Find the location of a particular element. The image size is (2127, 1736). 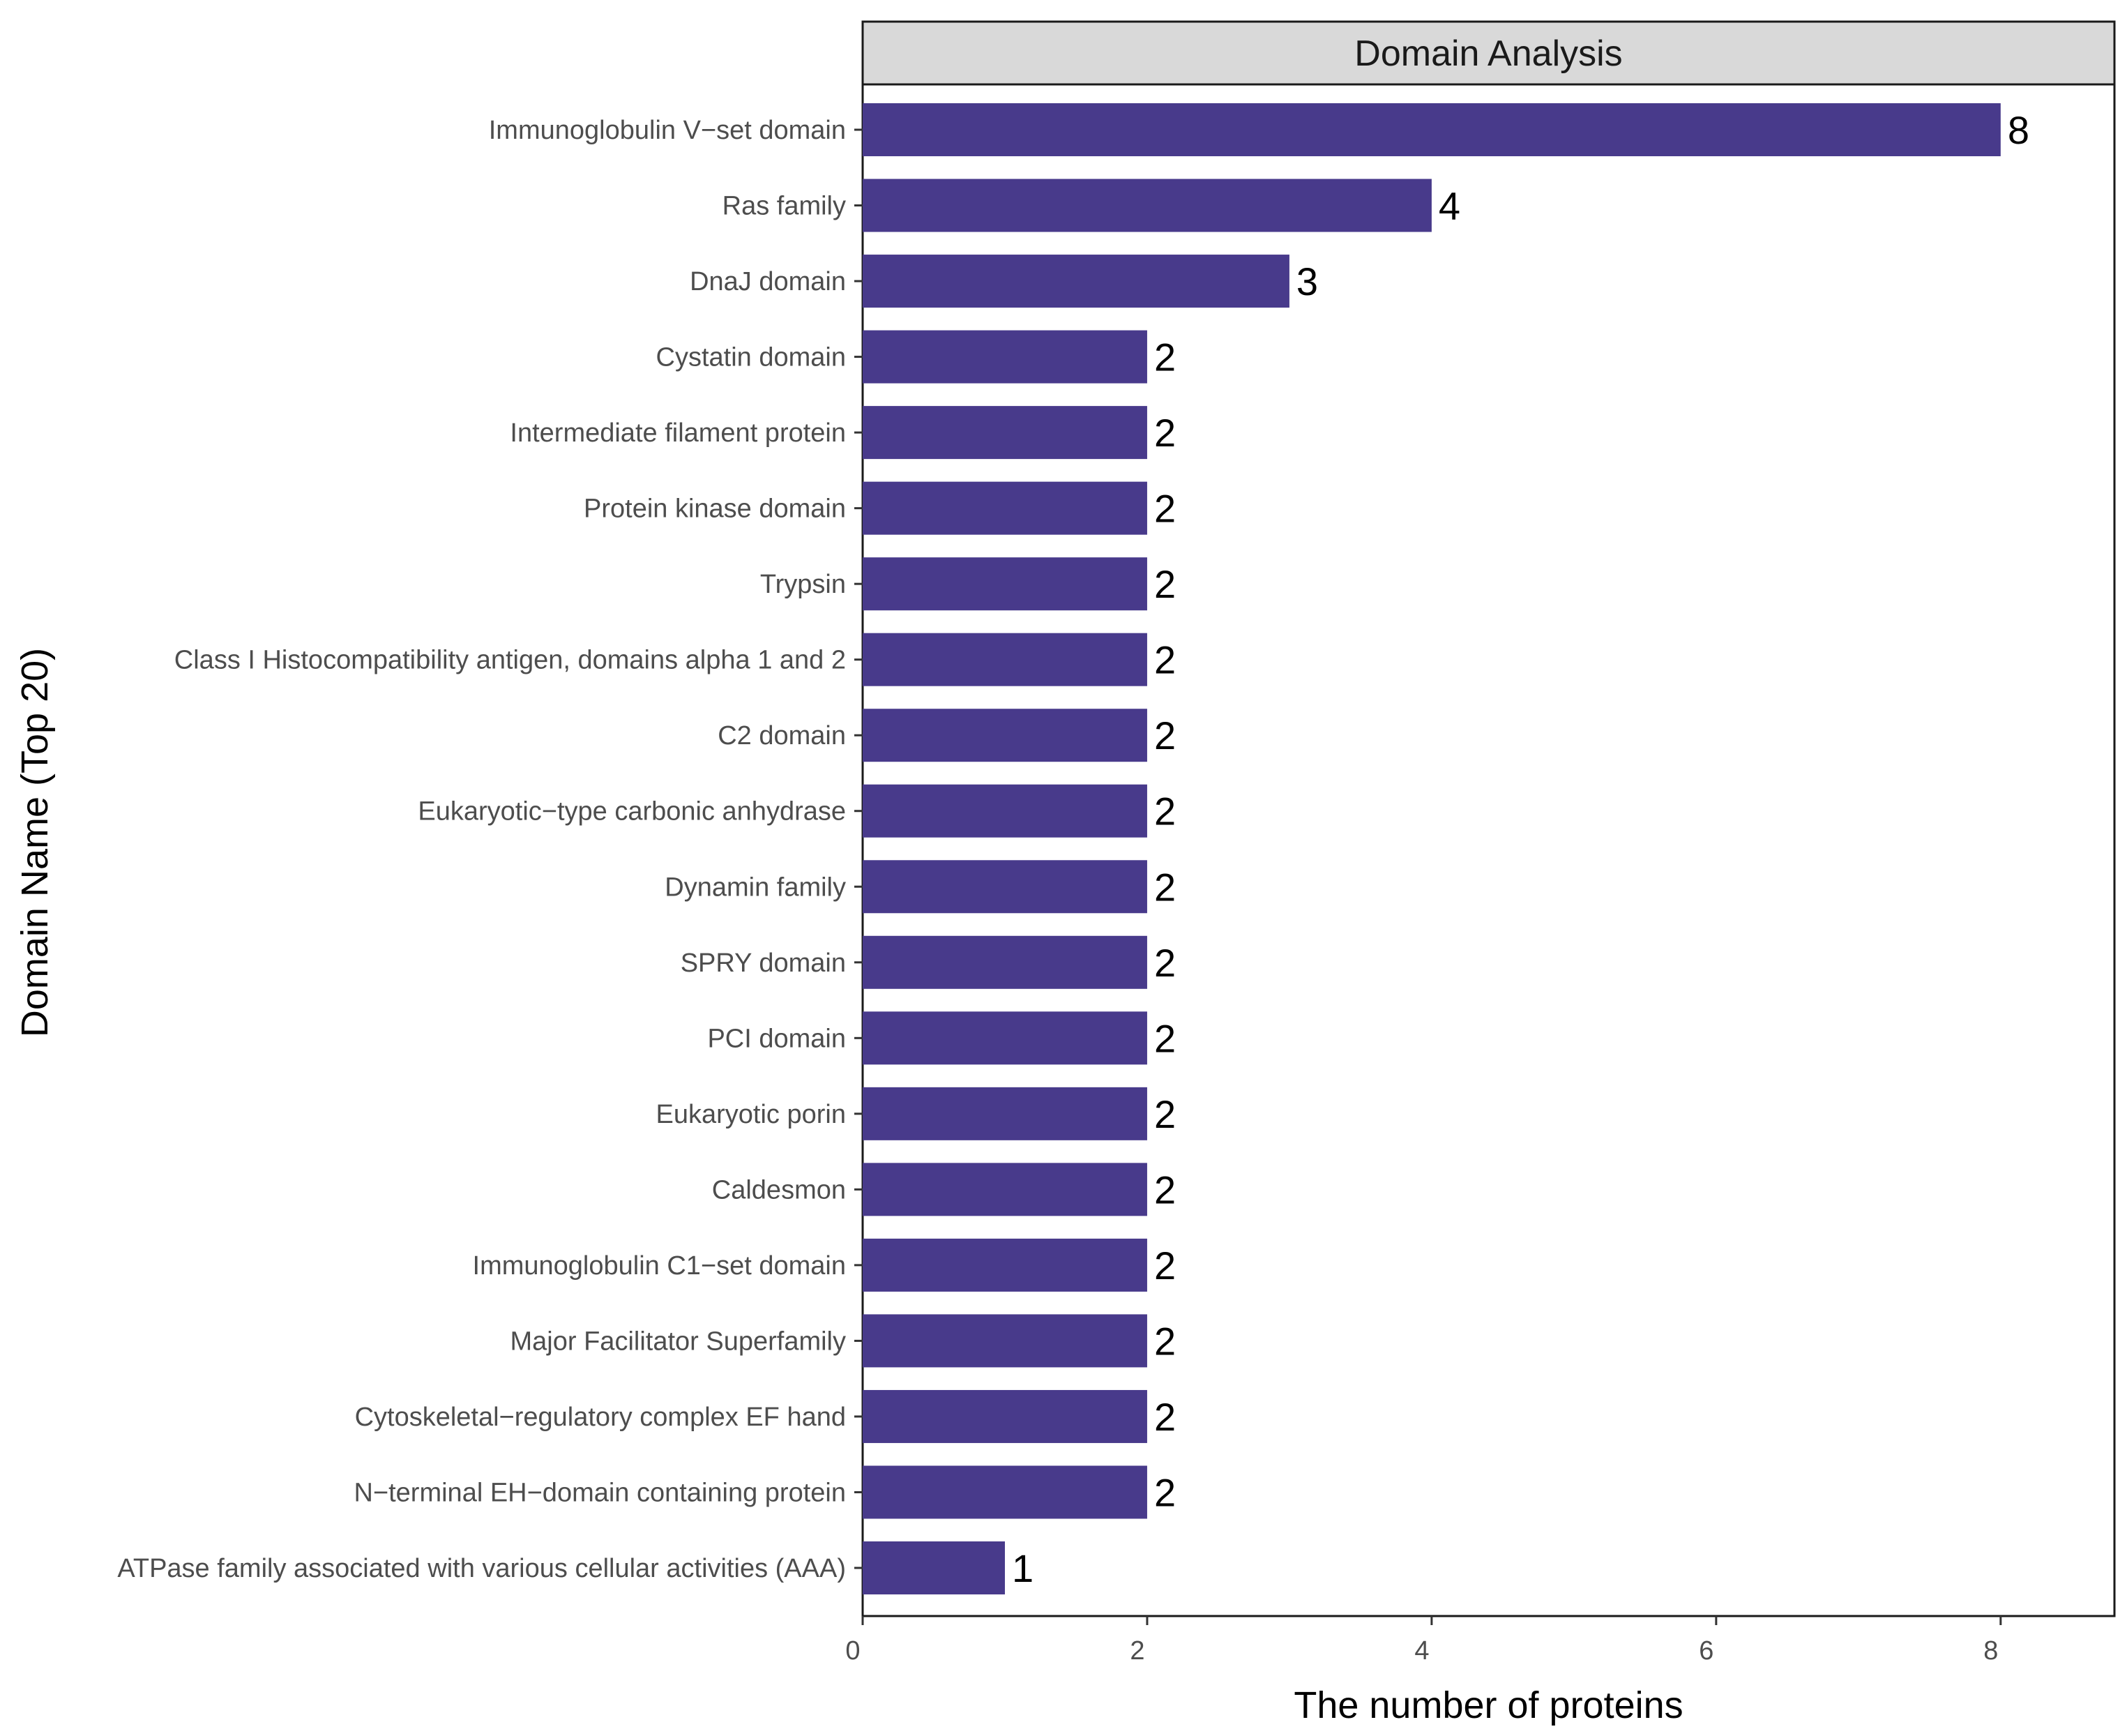

y-tick-label: Immunoglobulin V−set domain is located at coordinates (667, 130).